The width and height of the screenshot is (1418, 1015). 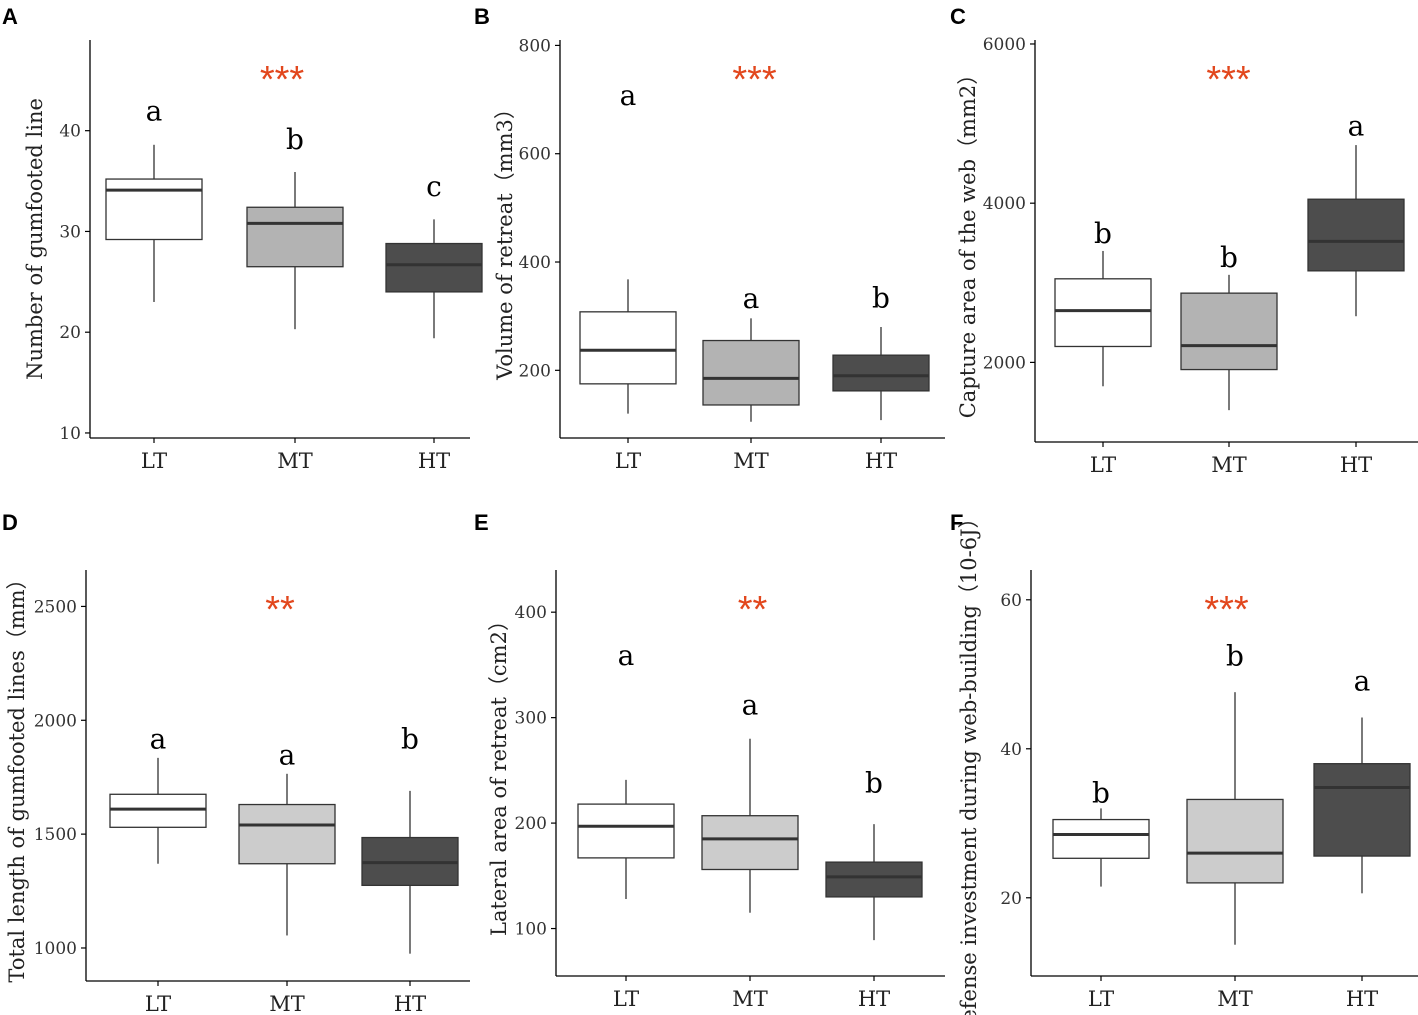 What do you see at coordinates (55, 949) in the screenshot?
I see `y-tick-label: 1000` at bounding box center [55, 949].